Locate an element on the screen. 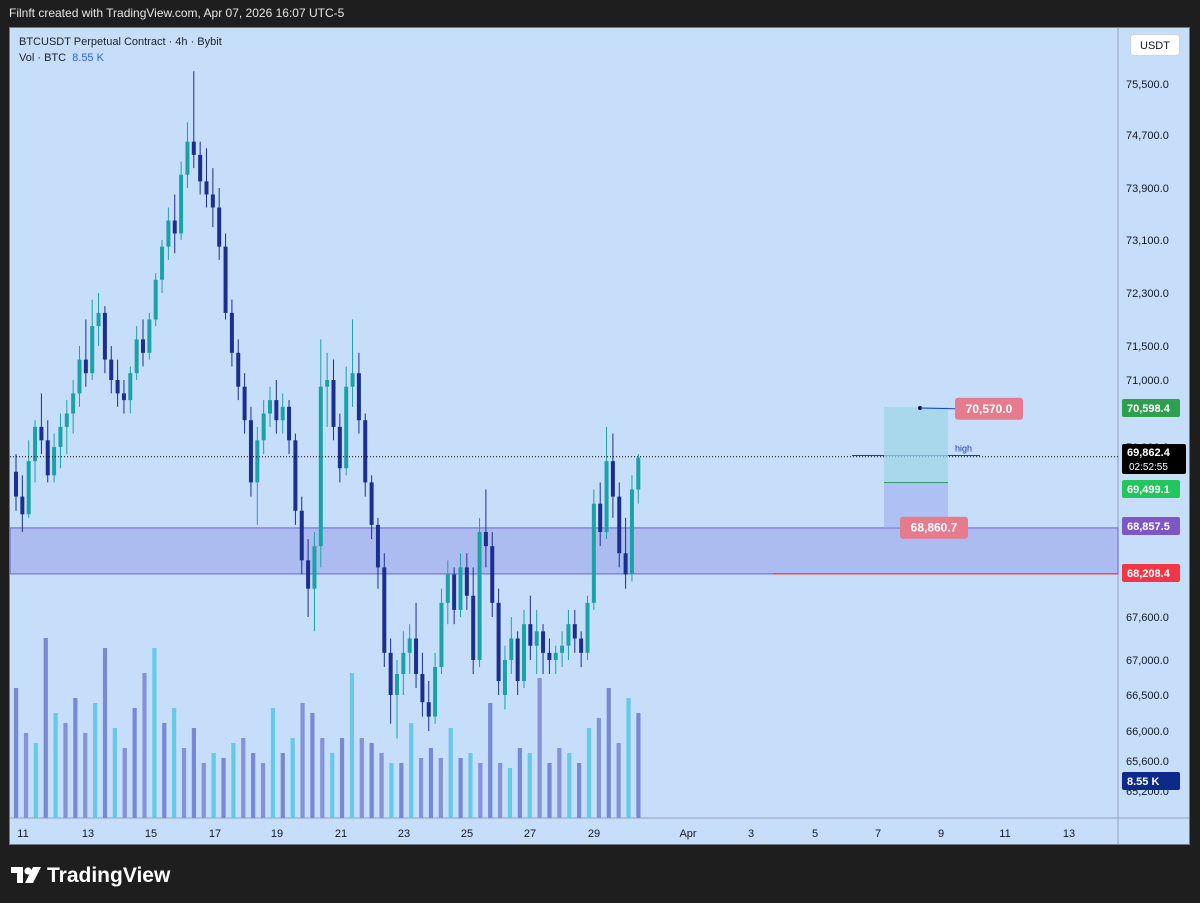 This screenshot has width=1200, height=903. stop-callout-box is located at coordinates (934, 527).